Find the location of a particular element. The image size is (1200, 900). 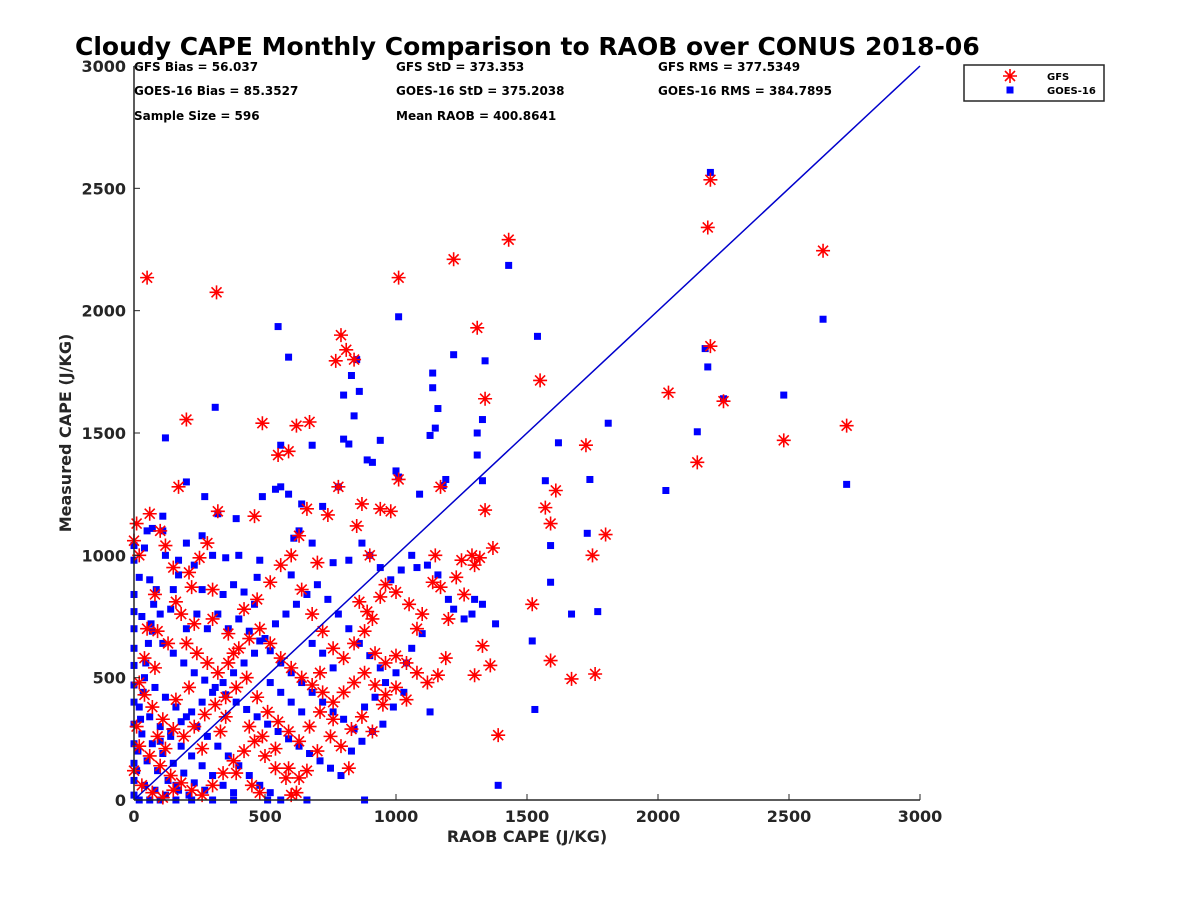

legend-label-goes: GOES-16 is located at coordinates (1071, 91).